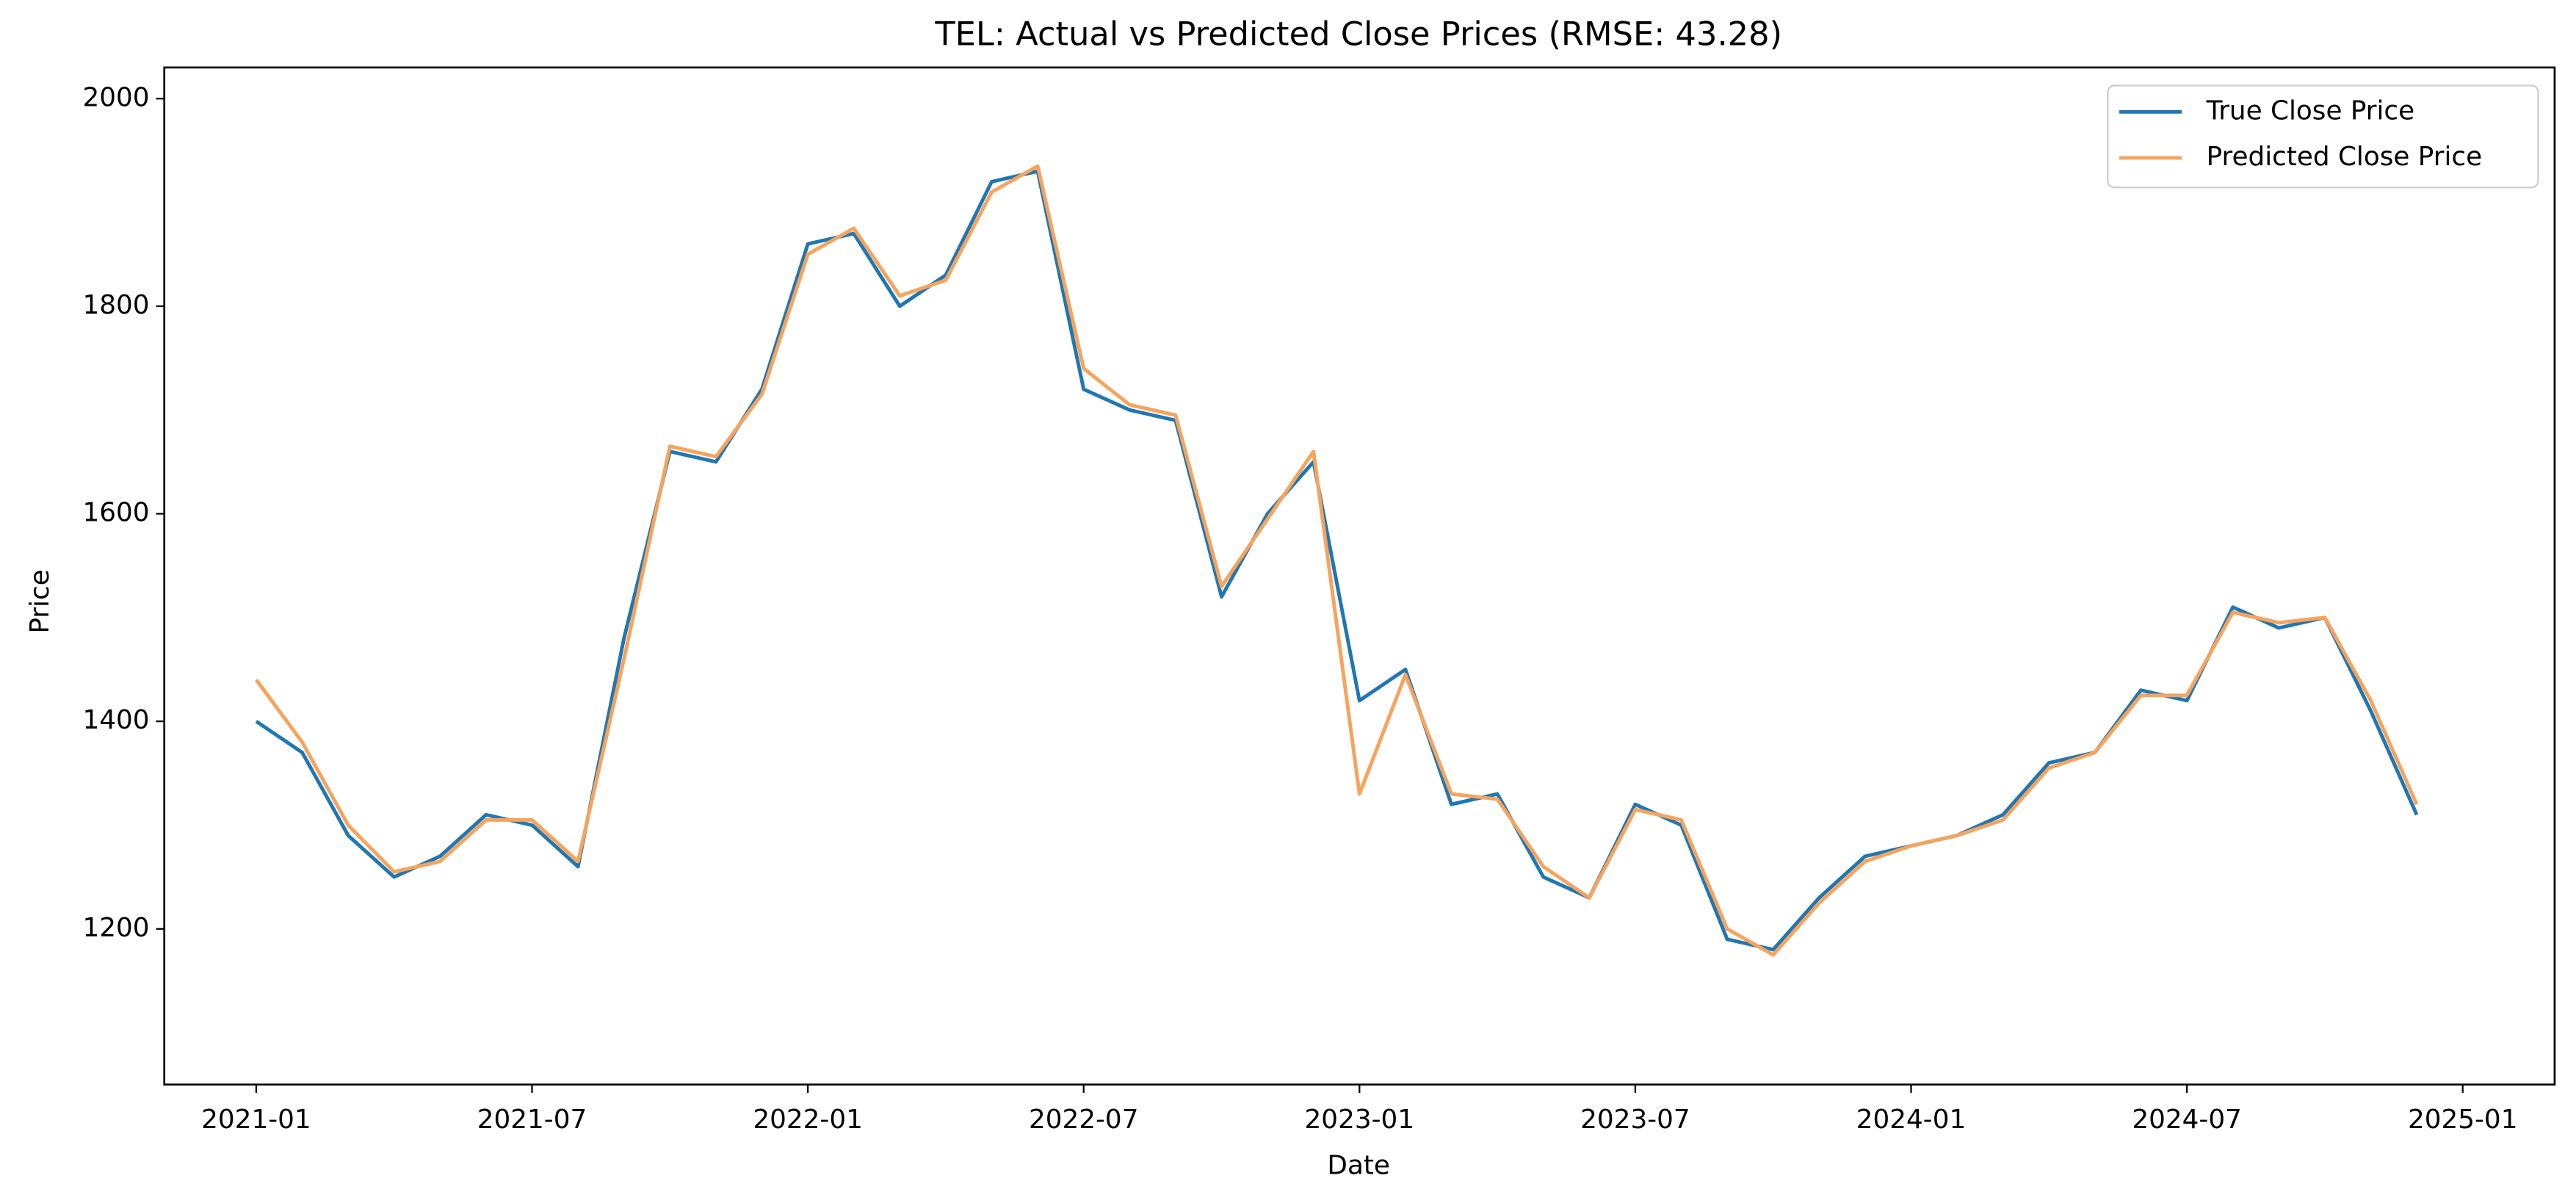  What do you see at coordinates (2187, 1120) in the screenshot?
I see `x-tick-label: 2024-07` at bounding box center [2187, 1120].